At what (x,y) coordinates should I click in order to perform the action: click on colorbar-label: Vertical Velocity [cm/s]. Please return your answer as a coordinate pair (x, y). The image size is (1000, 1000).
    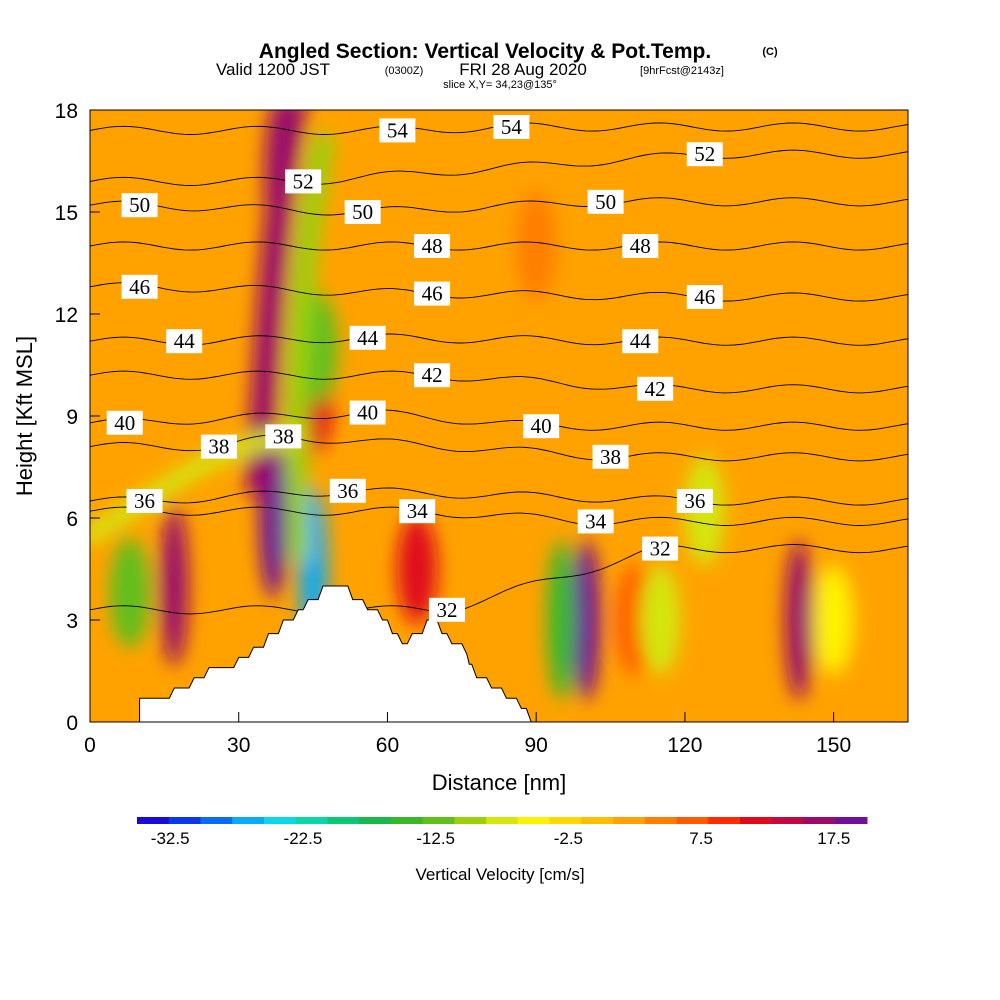
    Looking at the image, I should click on (499, 874).